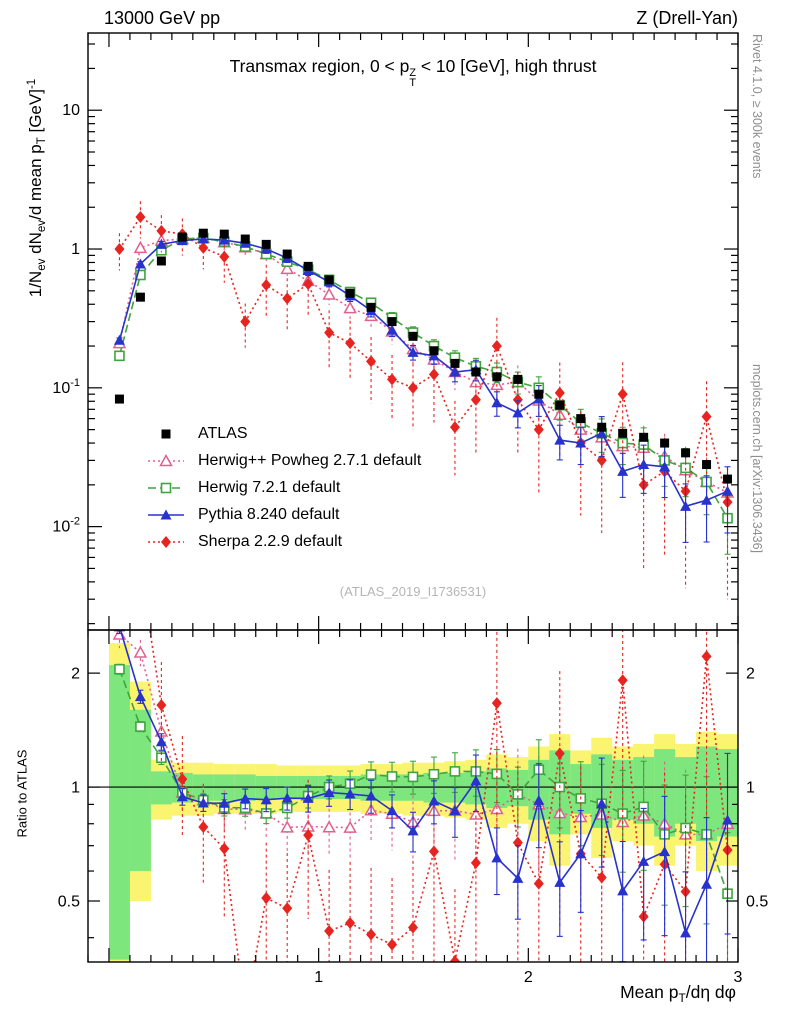  What do you see at coordinates (166, 459) in the screenshot?
I see `herwigpp-powheg-marker-icon` at bounding box center [166, 459].